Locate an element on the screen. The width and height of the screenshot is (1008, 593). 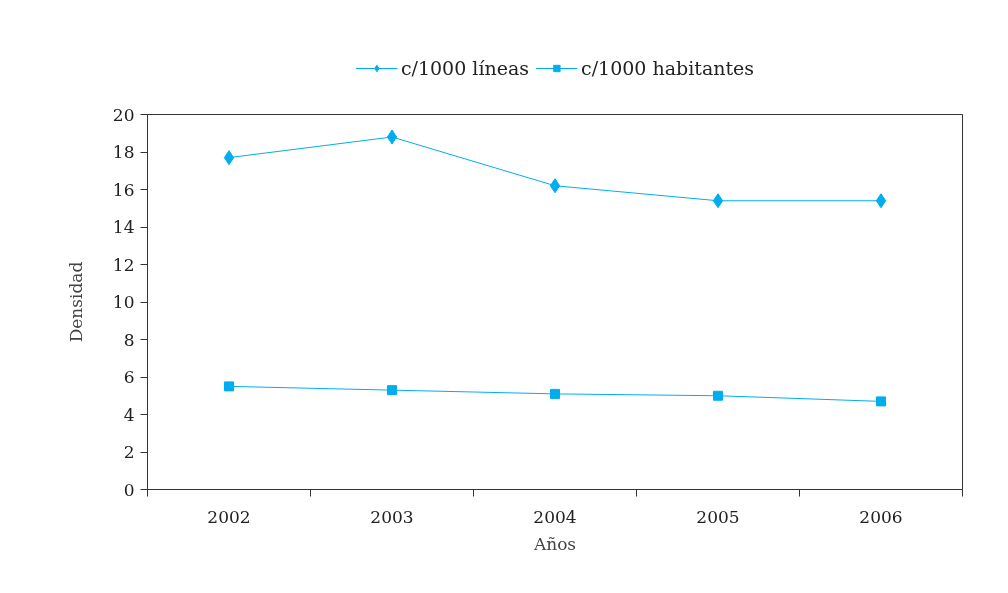
y-tick-label: 4 is located at coordinates (129, 414).